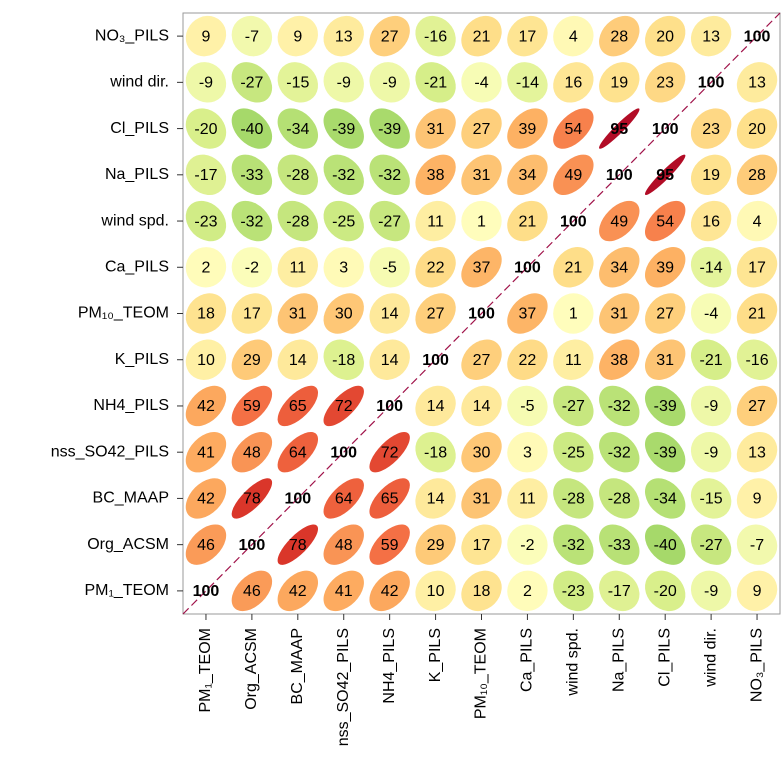 This screenshot has width=781, height=784. What do you see at coordinates (123, 313) in the screenshot?
I see `y-tick-label: PM₁₀_TEOM` at bounding box center [123, 313].